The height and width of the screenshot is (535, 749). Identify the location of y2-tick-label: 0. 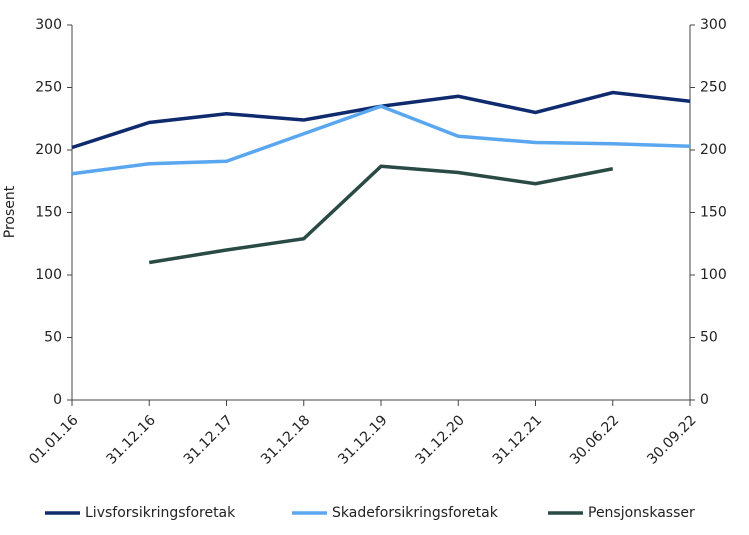
(704, 400).